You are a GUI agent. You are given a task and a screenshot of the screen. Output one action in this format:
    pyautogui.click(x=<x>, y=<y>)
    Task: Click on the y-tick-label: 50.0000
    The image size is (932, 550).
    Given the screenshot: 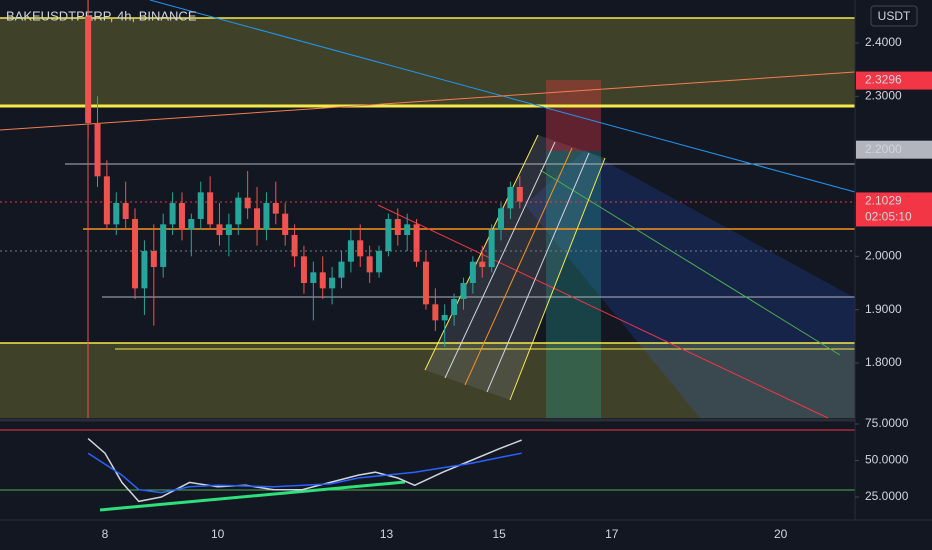 What is the action you would take?
    pyautogui.click(x=887, y=460)
    